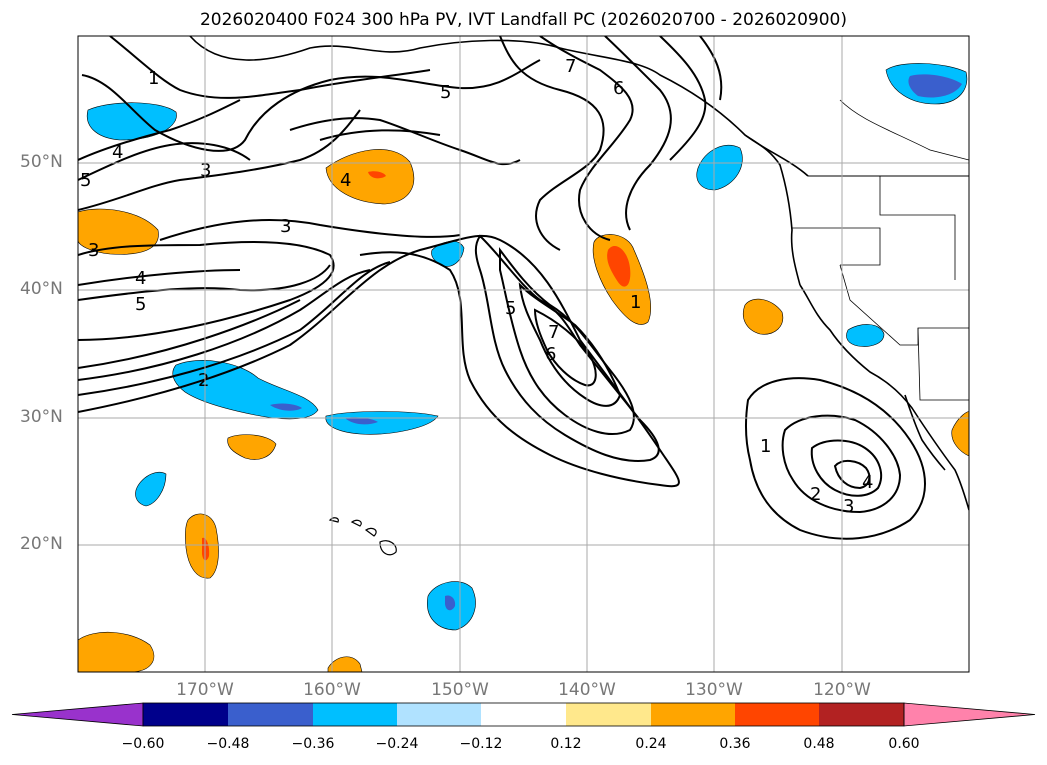 This screenshot has width=1047, height=765. I want to click on colorbar-tick: 0.24, so click(651, 744).